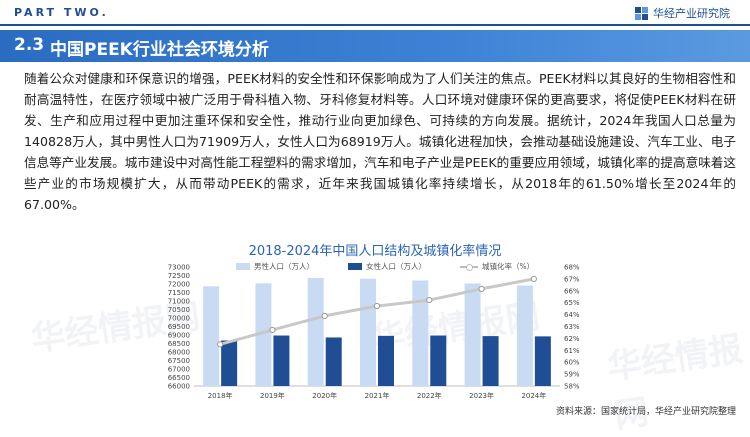 The height and width of the screenshot is (437, 750). I want to click on legend-female: 女性人口（万人）, so click(387, 266).